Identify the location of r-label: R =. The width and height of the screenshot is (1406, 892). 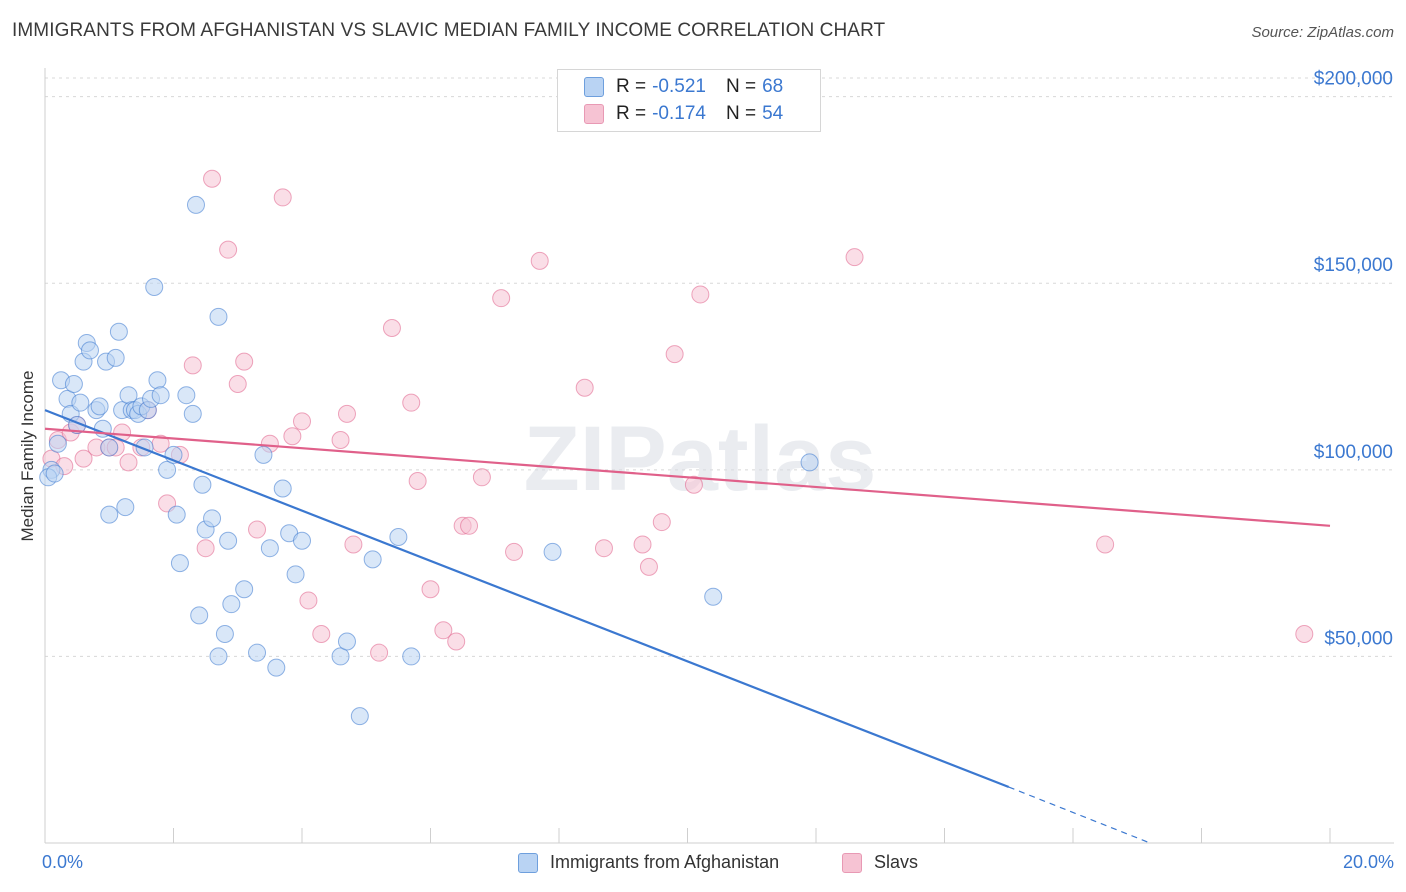
(631, 86).